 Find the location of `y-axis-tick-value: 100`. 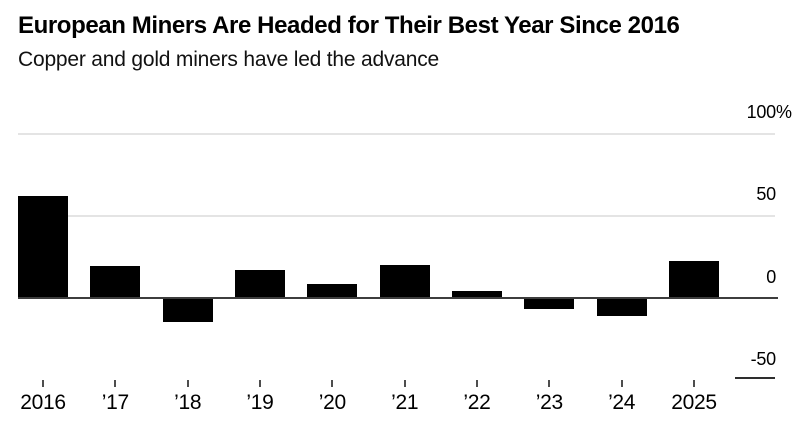

y-axis-tick-value: 100 is located at coordinates (761, 112).